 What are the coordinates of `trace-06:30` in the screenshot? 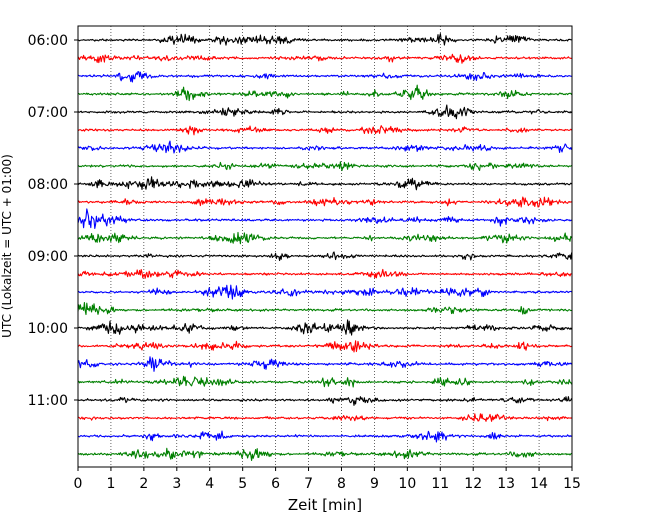 It's located at (324, 77).